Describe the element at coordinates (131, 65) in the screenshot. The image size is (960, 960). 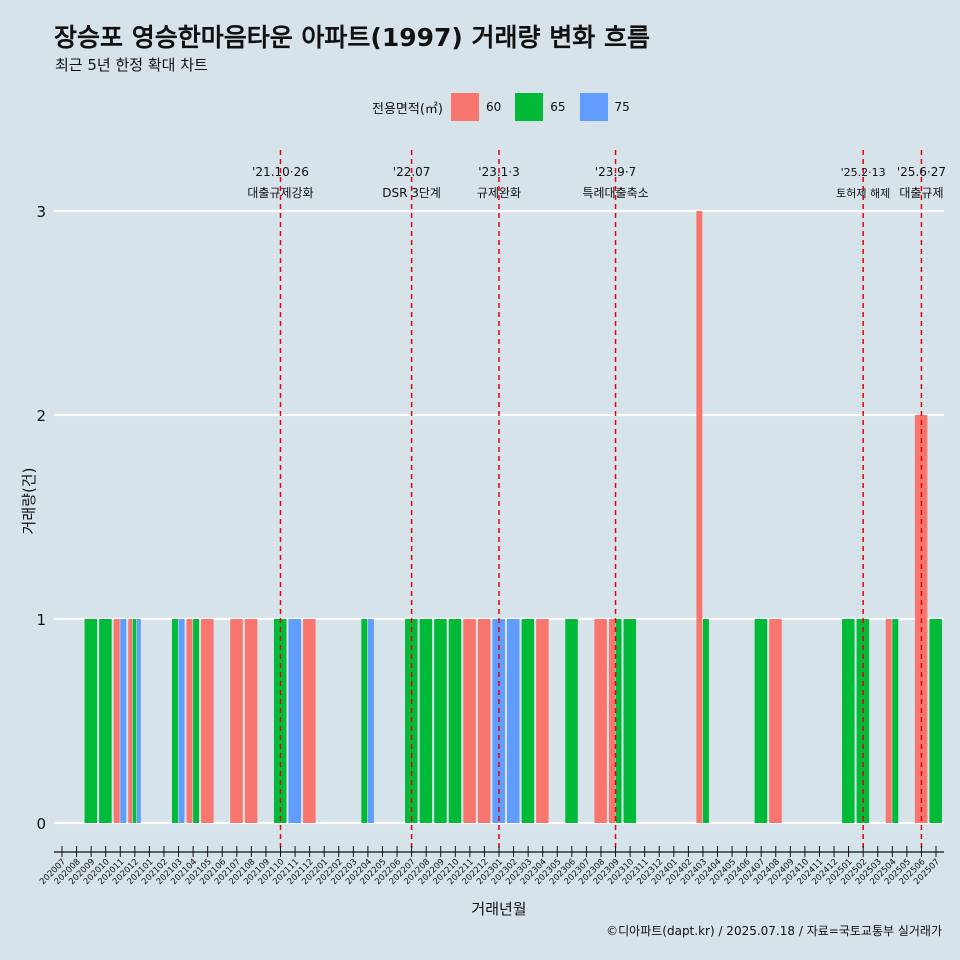
I see `chart-subtitle: 최근 5년 한정 확대 차트` at that location.